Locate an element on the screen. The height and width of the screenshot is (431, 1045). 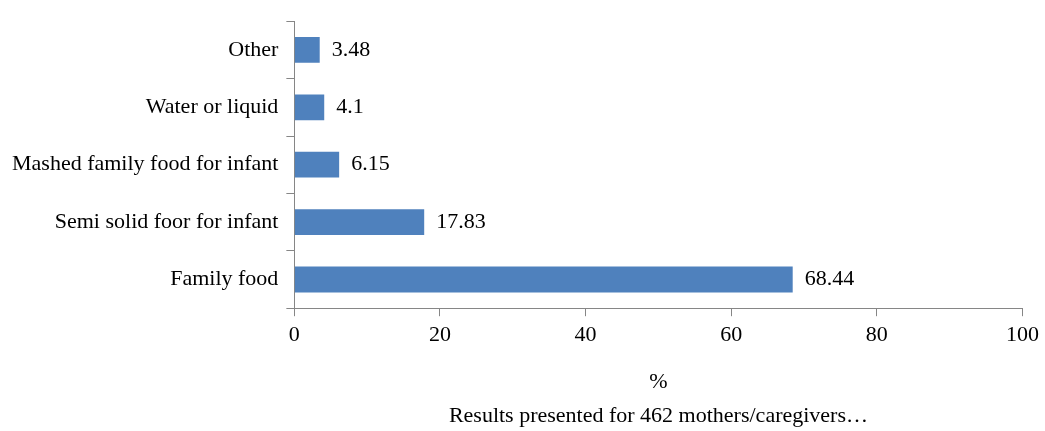
x-tick-label: 20 is located at coordinates (440, 334).